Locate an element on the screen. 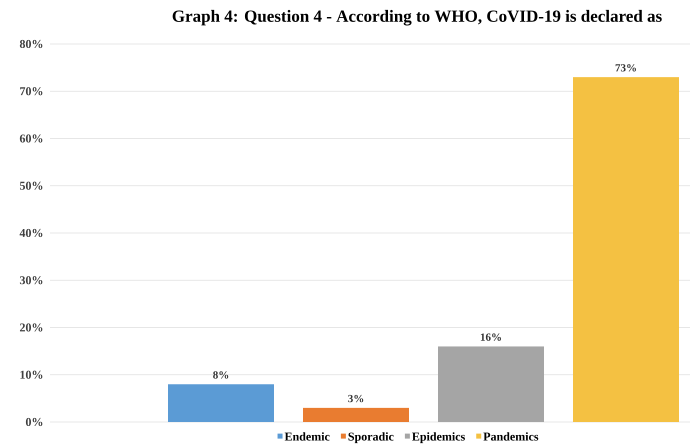 The width and height of the screenshot is (698, 447). legend-label: Pandemics is located at coordinates (510, 436).